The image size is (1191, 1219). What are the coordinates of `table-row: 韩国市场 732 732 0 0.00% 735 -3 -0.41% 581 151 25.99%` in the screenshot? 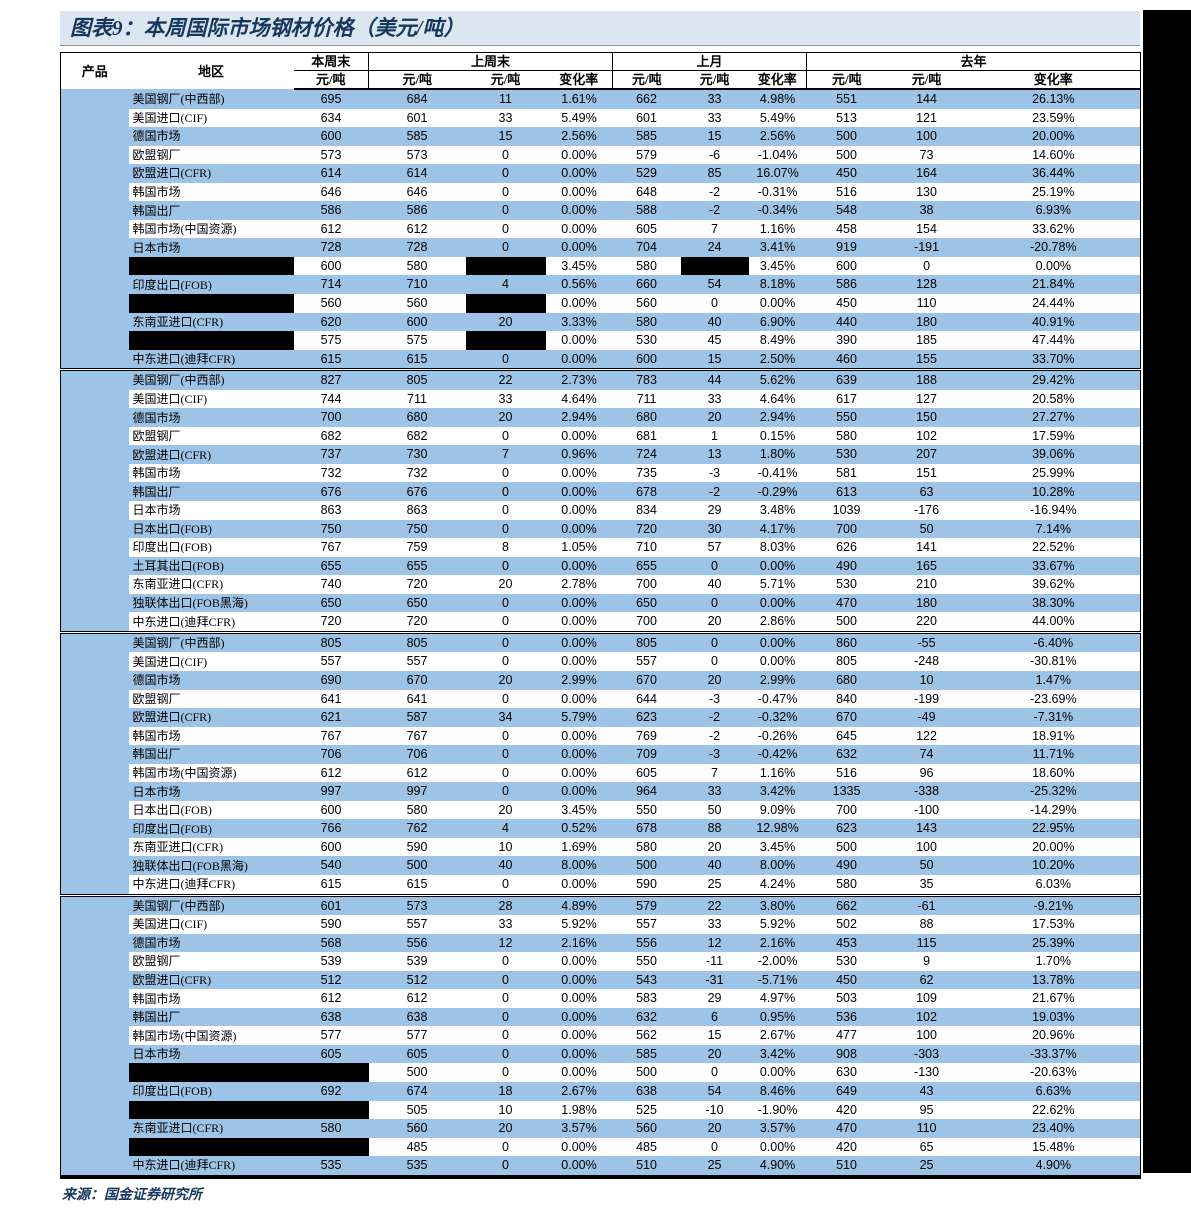 It's located at (601, 473).